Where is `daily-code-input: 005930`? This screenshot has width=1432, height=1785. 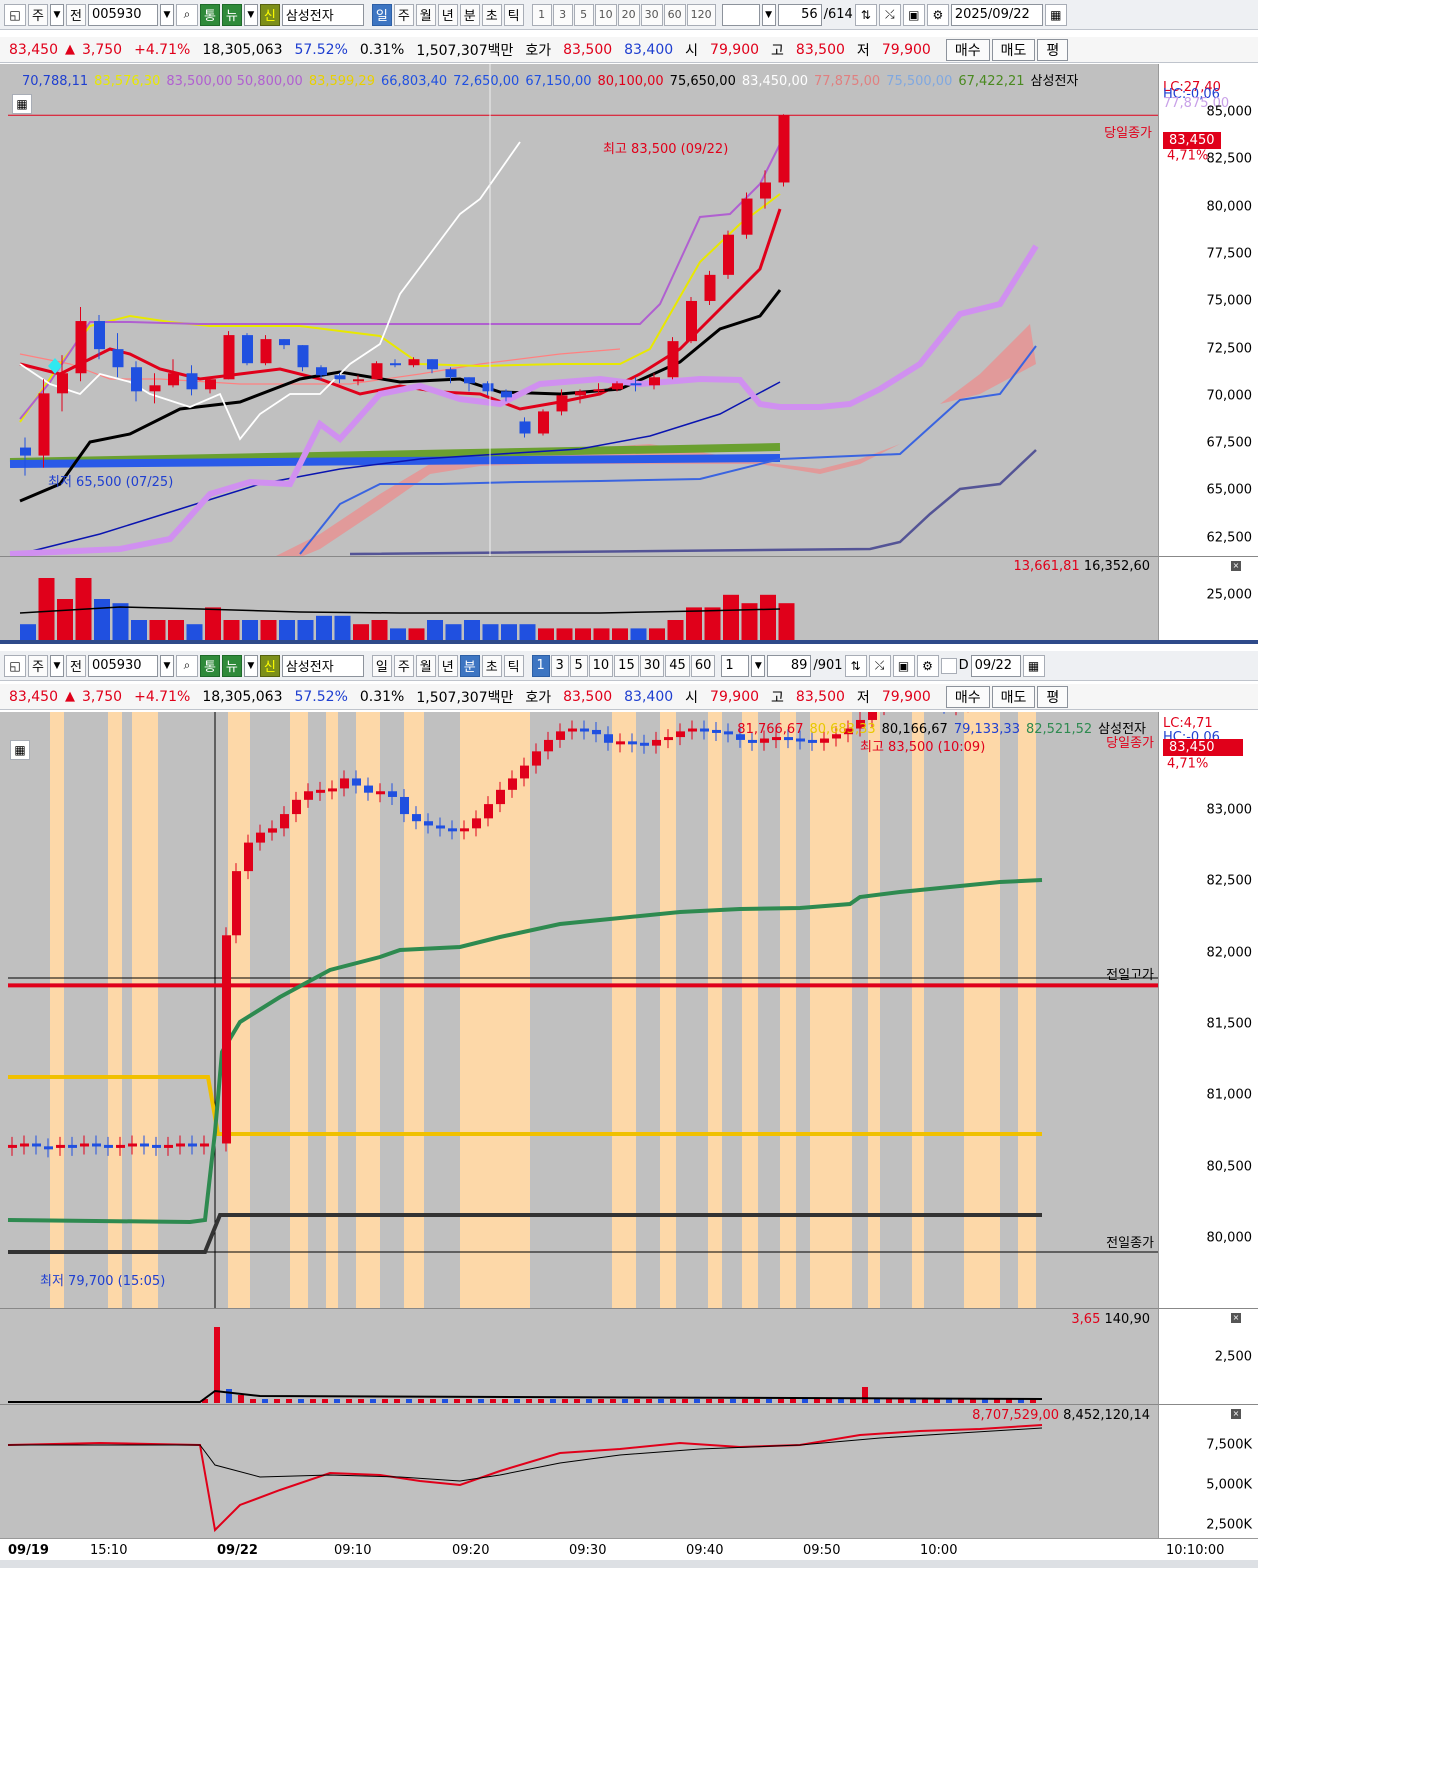
daily-code-input: 005930 is located at coordinates (122, 14).